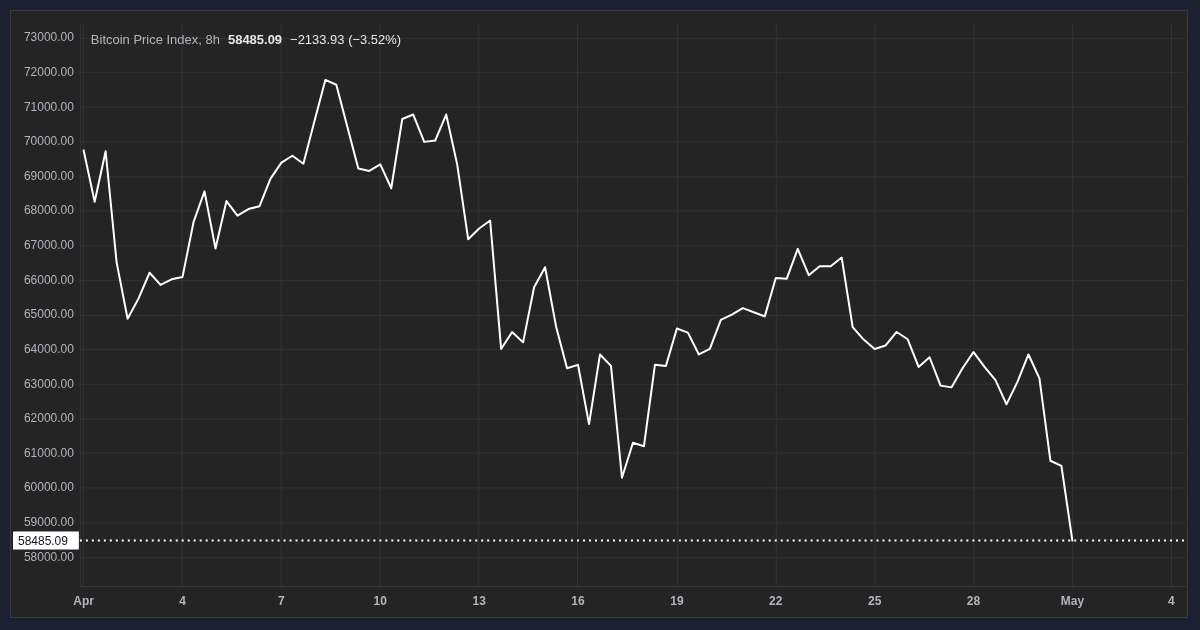 The width and height of the screenshot is (1200, 630). What do you see at coordinates (49, 71) in the screenshot?
I see `y-tick-label: 72000.00` at bounding box center [49, 71].